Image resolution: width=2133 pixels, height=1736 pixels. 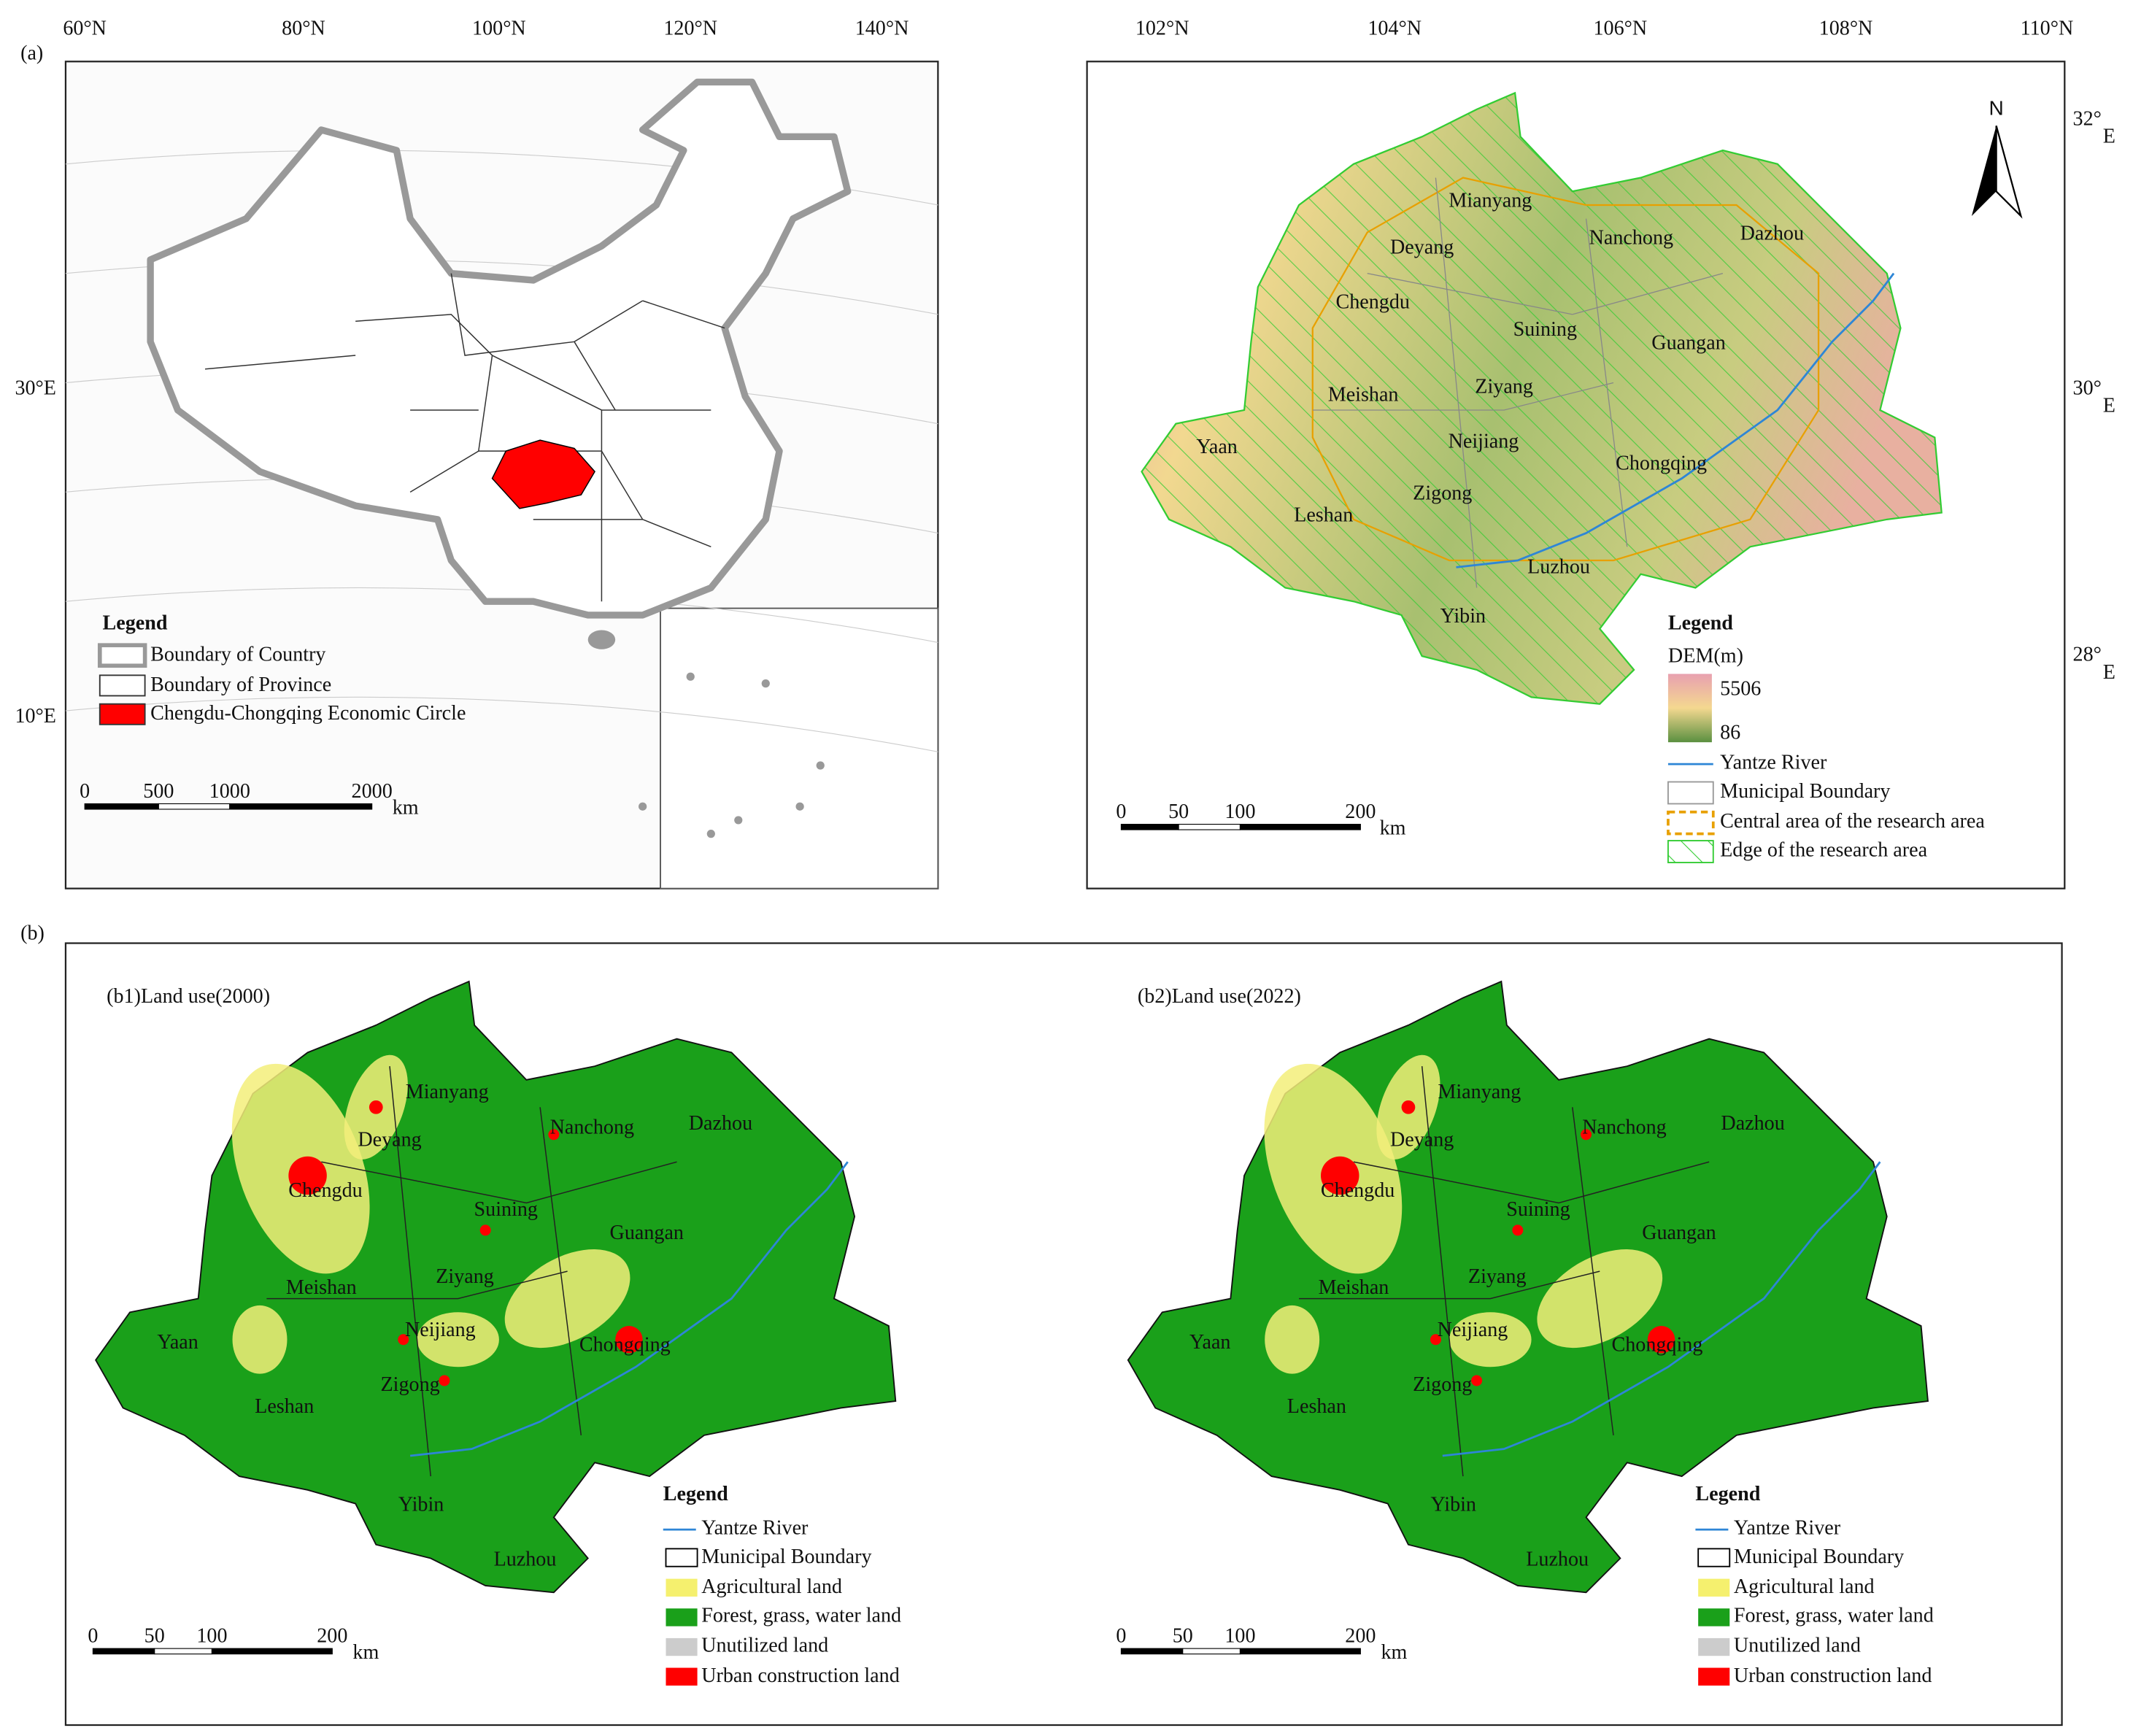 I want to click on map-title: (b2)Land use(2022), so click(x=1219, y=996).